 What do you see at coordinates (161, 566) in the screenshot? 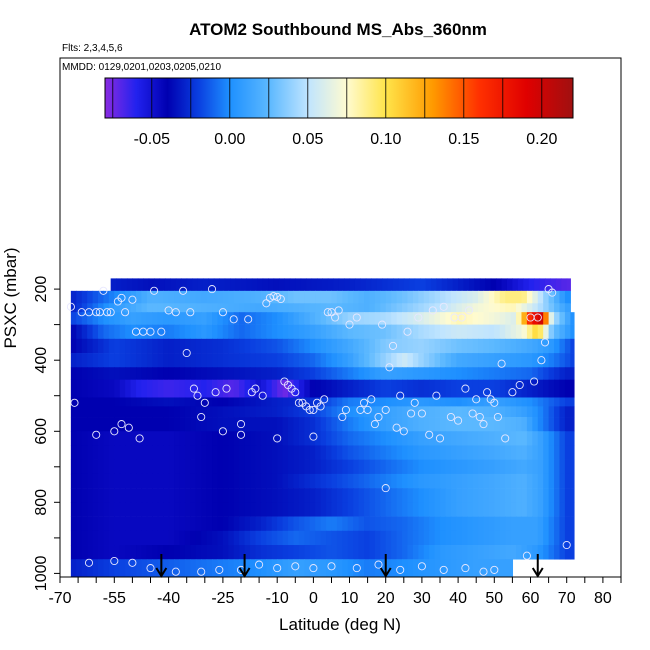
I see `turn-arrow` at bounding box center [161, 566].